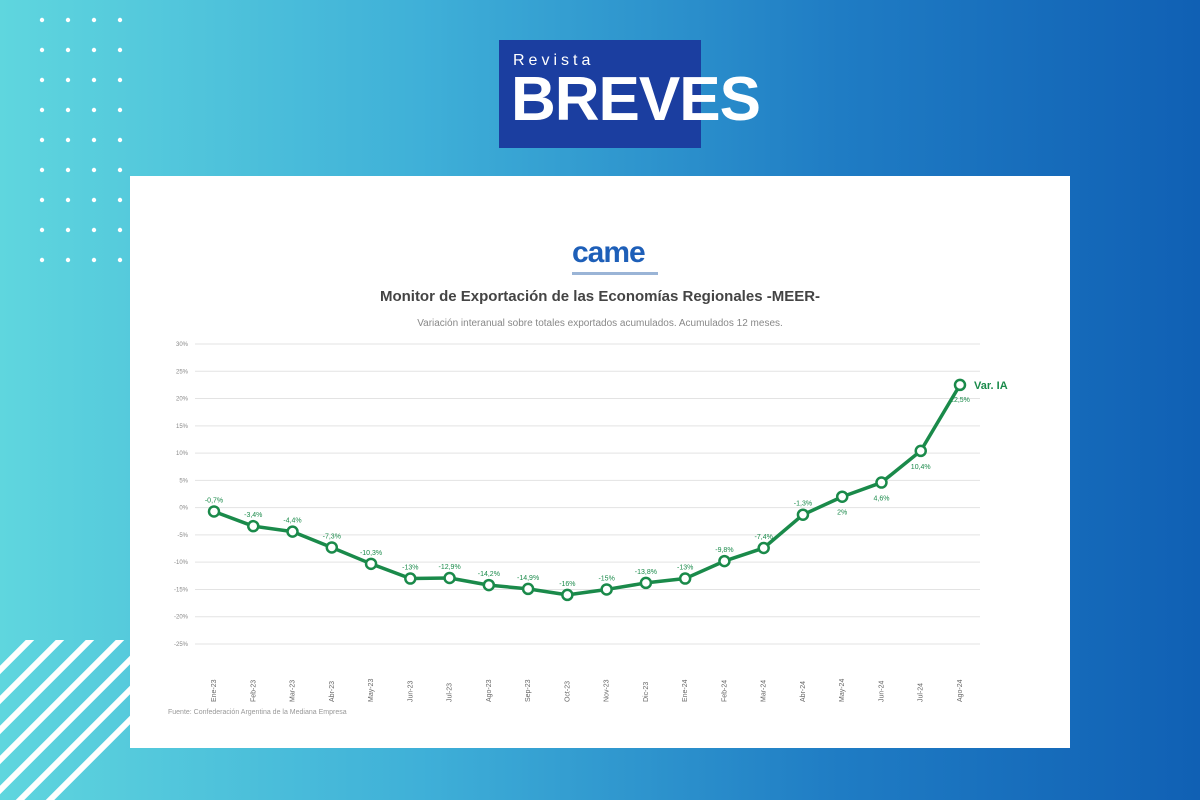 The width and height of the screenshot is (1200, 800). What do you see at coordinates (960, 400) in the screenshot?
I see `data-label: 22,5%` at bounding box center [960, 400].